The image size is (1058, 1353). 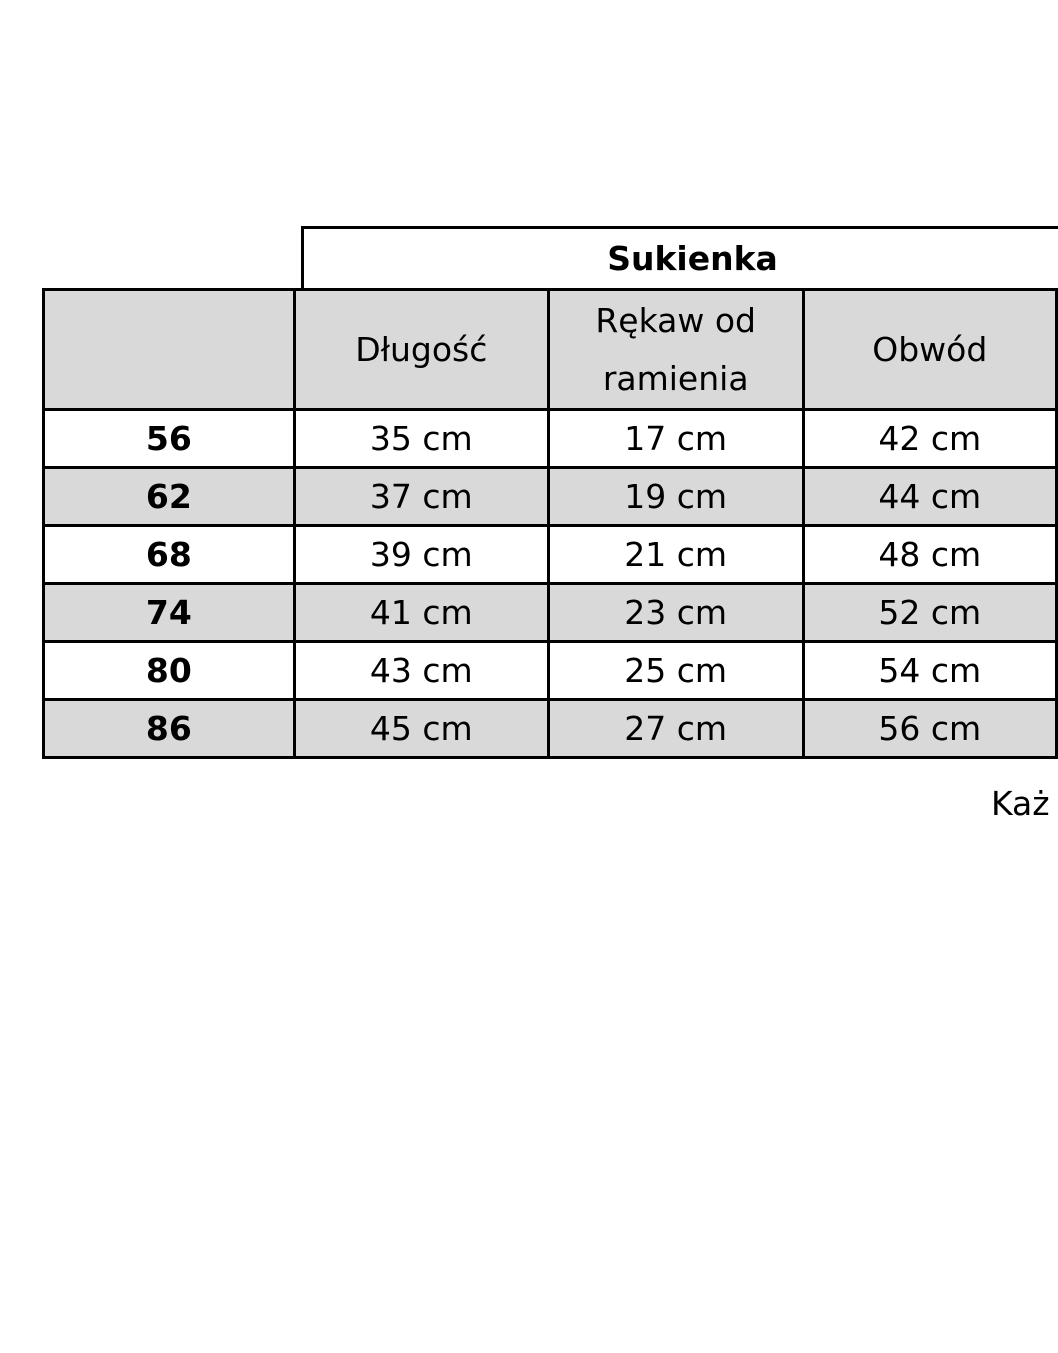 What do you see at coordinates (675, 728) in the screenshot?
I see `value-cell: 27 cm` at bounding box center [675, 728].